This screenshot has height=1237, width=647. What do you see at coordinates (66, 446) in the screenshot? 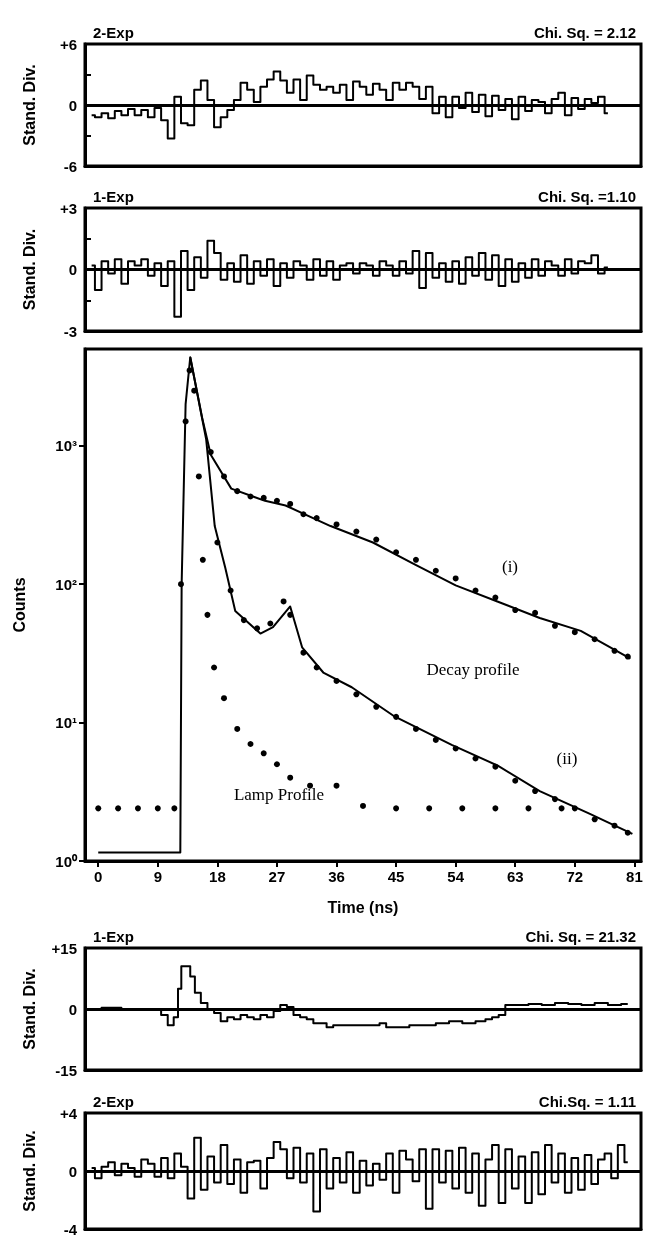
I see `y-tick-label: 10³` at bounding box center [66, 446].